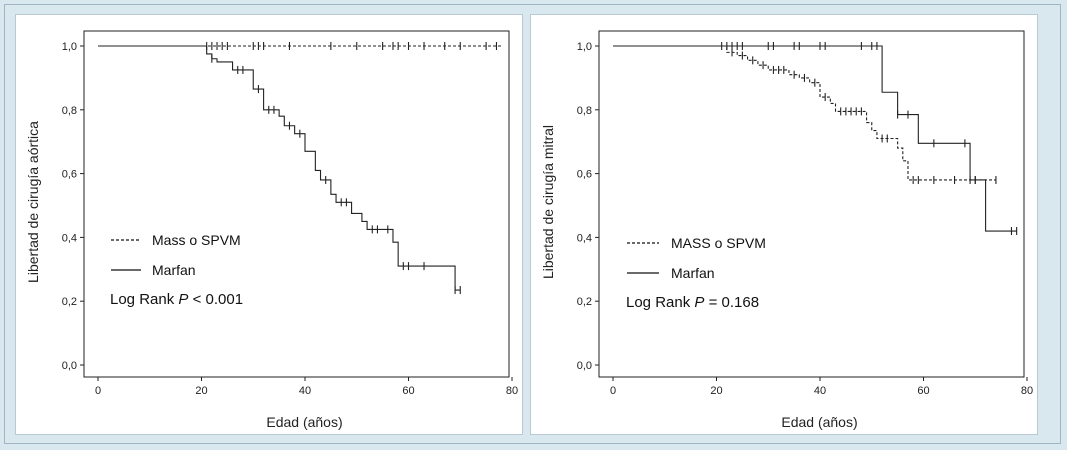 This screenshot has height=450, width=1067. What do you see at coordinates (692, 302) in the screenshot?
I see `log-rank-annotation: Log Rank P = 0.168` at bounding box center [692, 302].